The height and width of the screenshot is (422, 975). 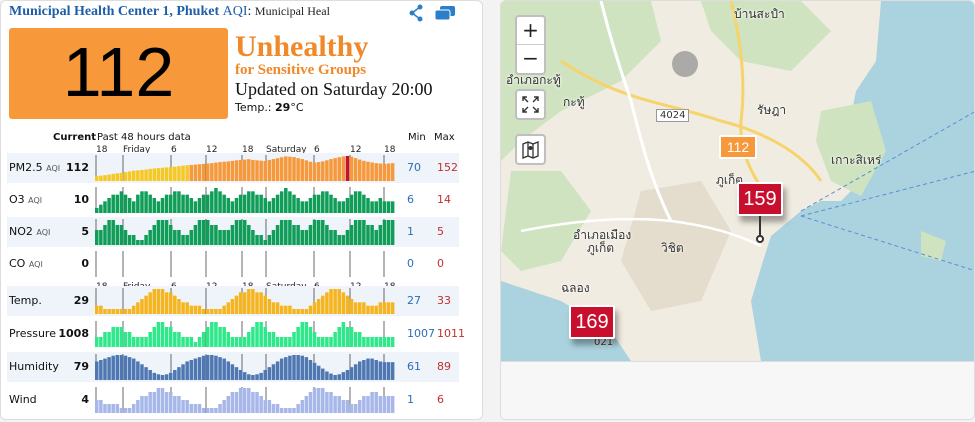 What do you see at coordinates (601, 248) in the screenshot?
I see `map-label-mueang-phuket: ภูเก็ต` at bounding box center [601, 248].